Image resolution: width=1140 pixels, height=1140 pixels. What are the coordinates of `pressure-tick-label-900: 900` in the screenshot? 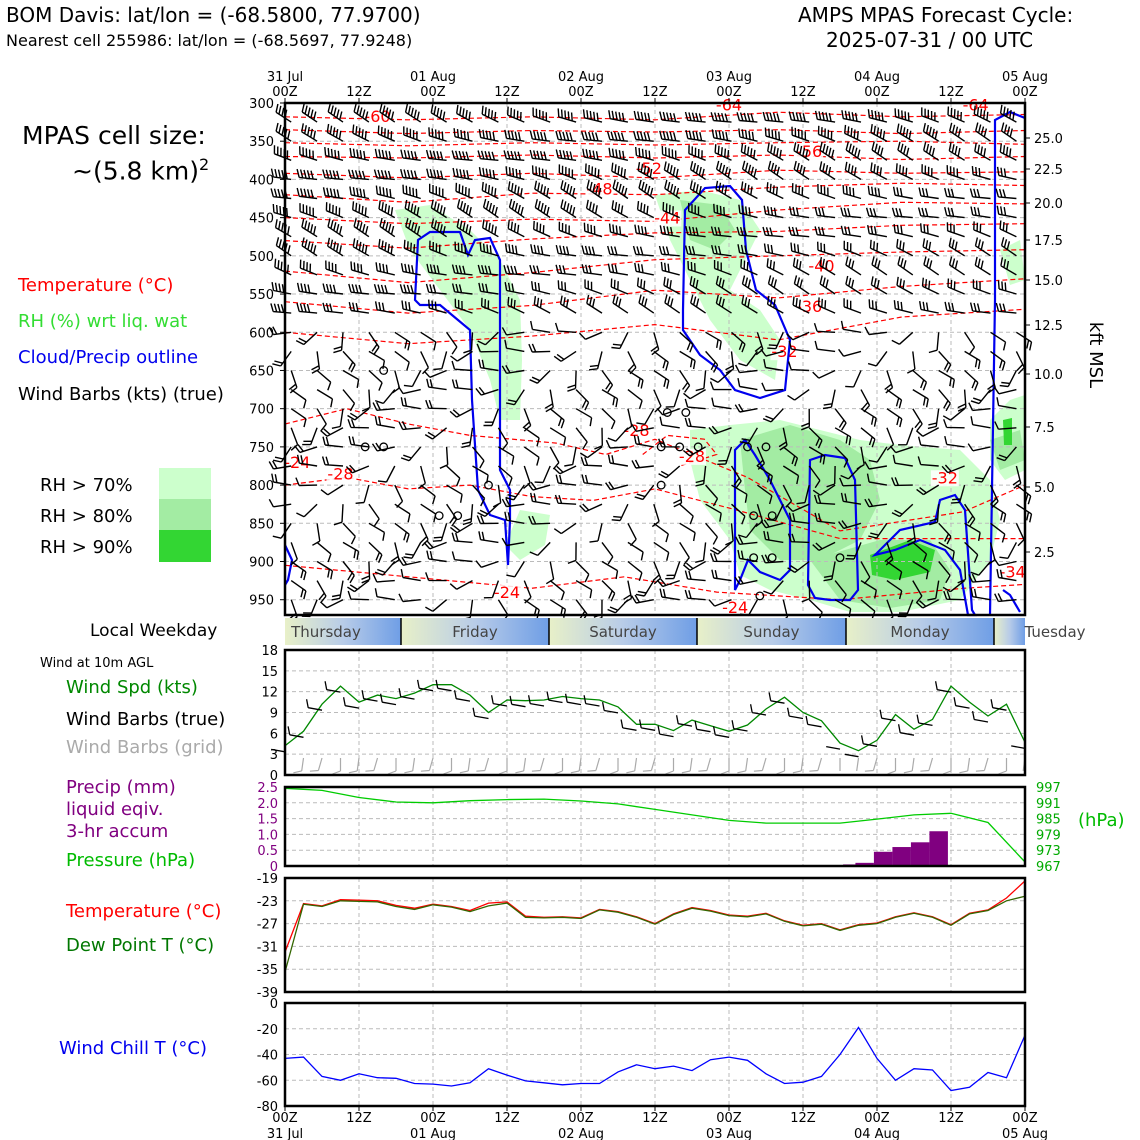 It's located at (261, 563).